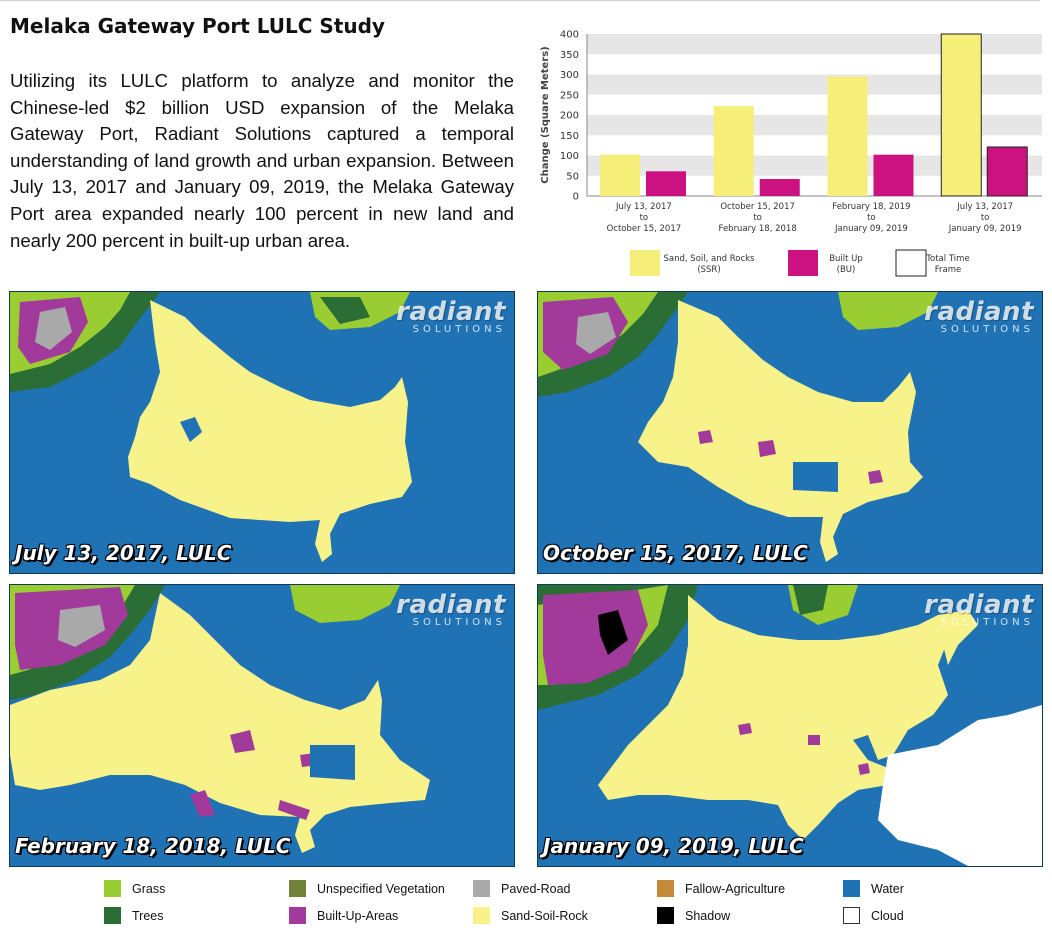  What do you see at coordinates (569, 95) in the screenshot?
I see `y-tick-label: 250` at bounding box center [569, 95].